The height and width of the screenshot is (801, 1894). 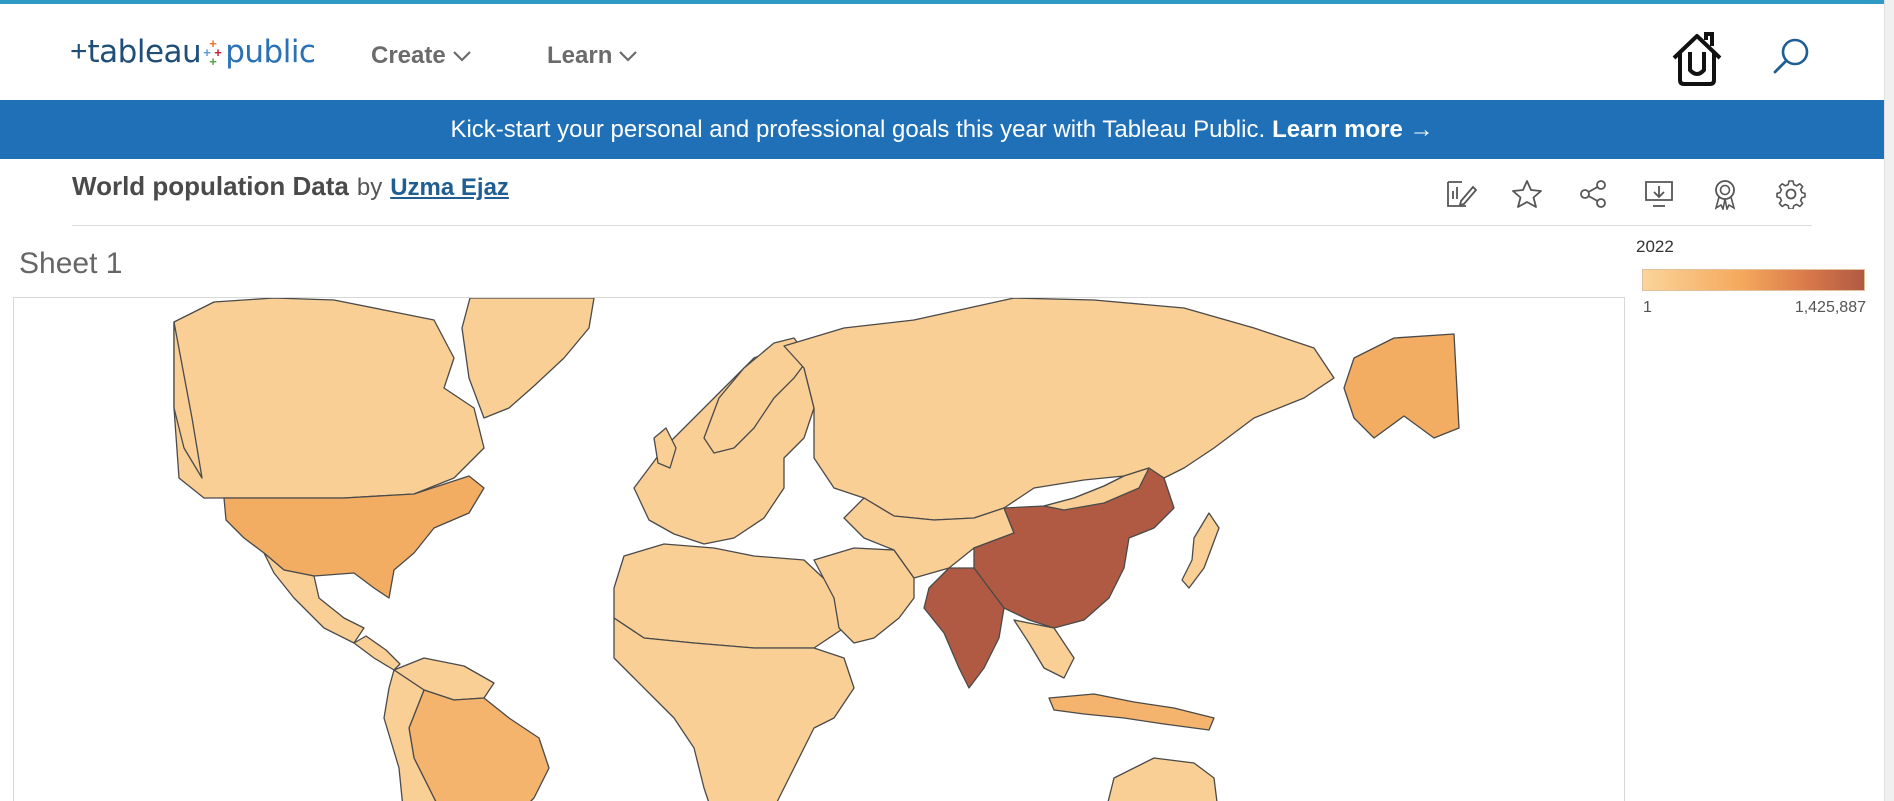 What do you see at coordinates (377, 653) in the screenshot?
I see `map-region-central-america` at bounding box center [377, 653].